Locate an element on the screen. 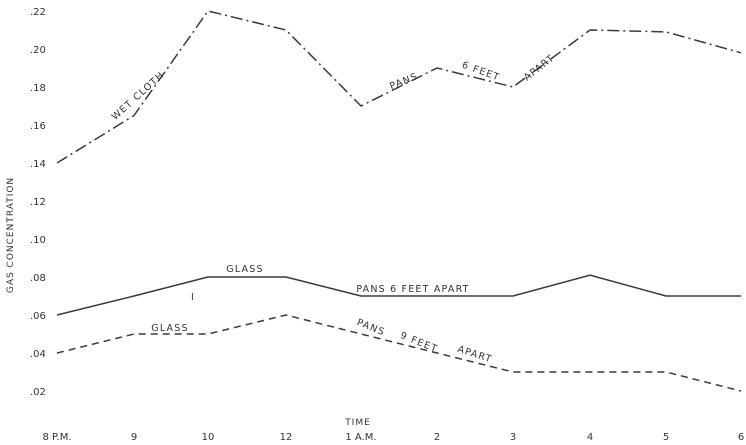 This screenshot has width=746, height=445. y-tick-label: .02 is located at coordinates (38, 392).